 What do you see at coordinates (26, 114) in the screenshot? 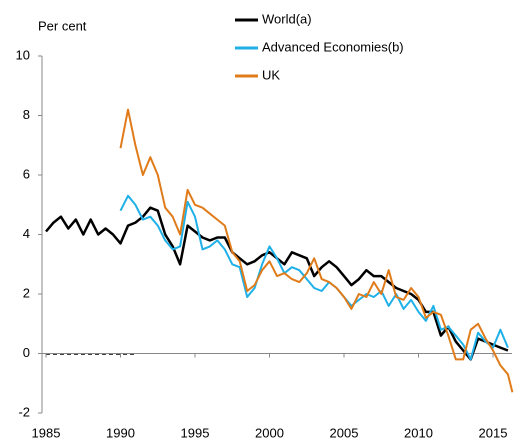
I see `y-tick-label: 8` at bounding box center [26, 114].